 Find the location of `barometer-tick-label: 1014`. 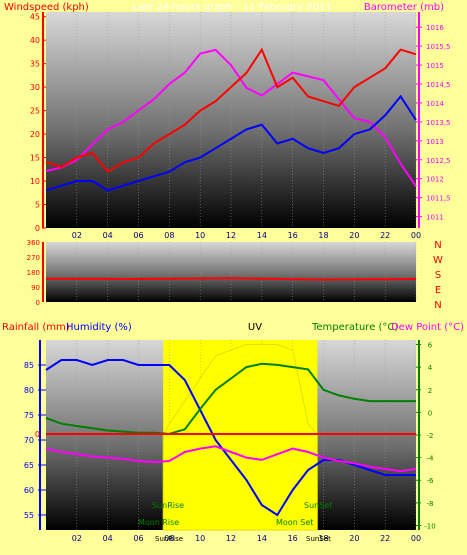

barometer-tick-label: 1014 is located at coordinates (435, 104).